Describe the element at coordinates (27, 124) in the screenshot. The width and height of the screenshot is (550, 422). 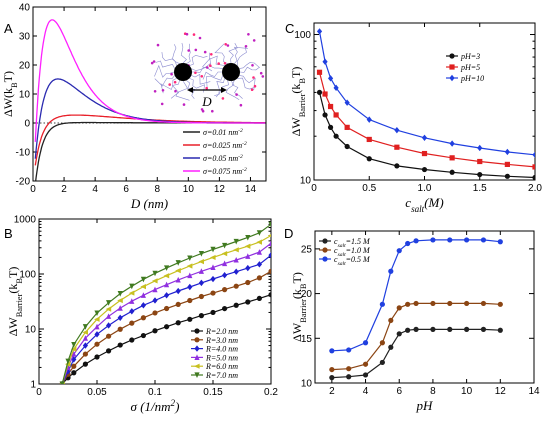
I see `y-tick-label: 0` at that location.